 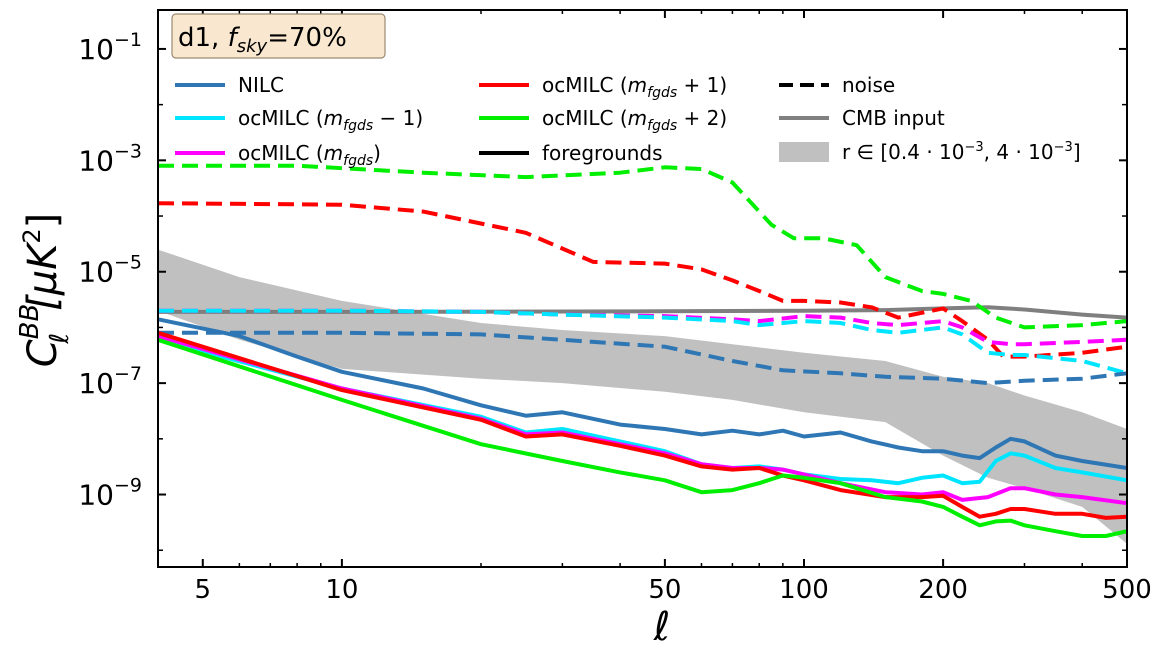 What do you see at coordinates (110, 381) in the screenshot?
I see `y-tick-label: 10⁻⁷` at bounding box center [110, 381].